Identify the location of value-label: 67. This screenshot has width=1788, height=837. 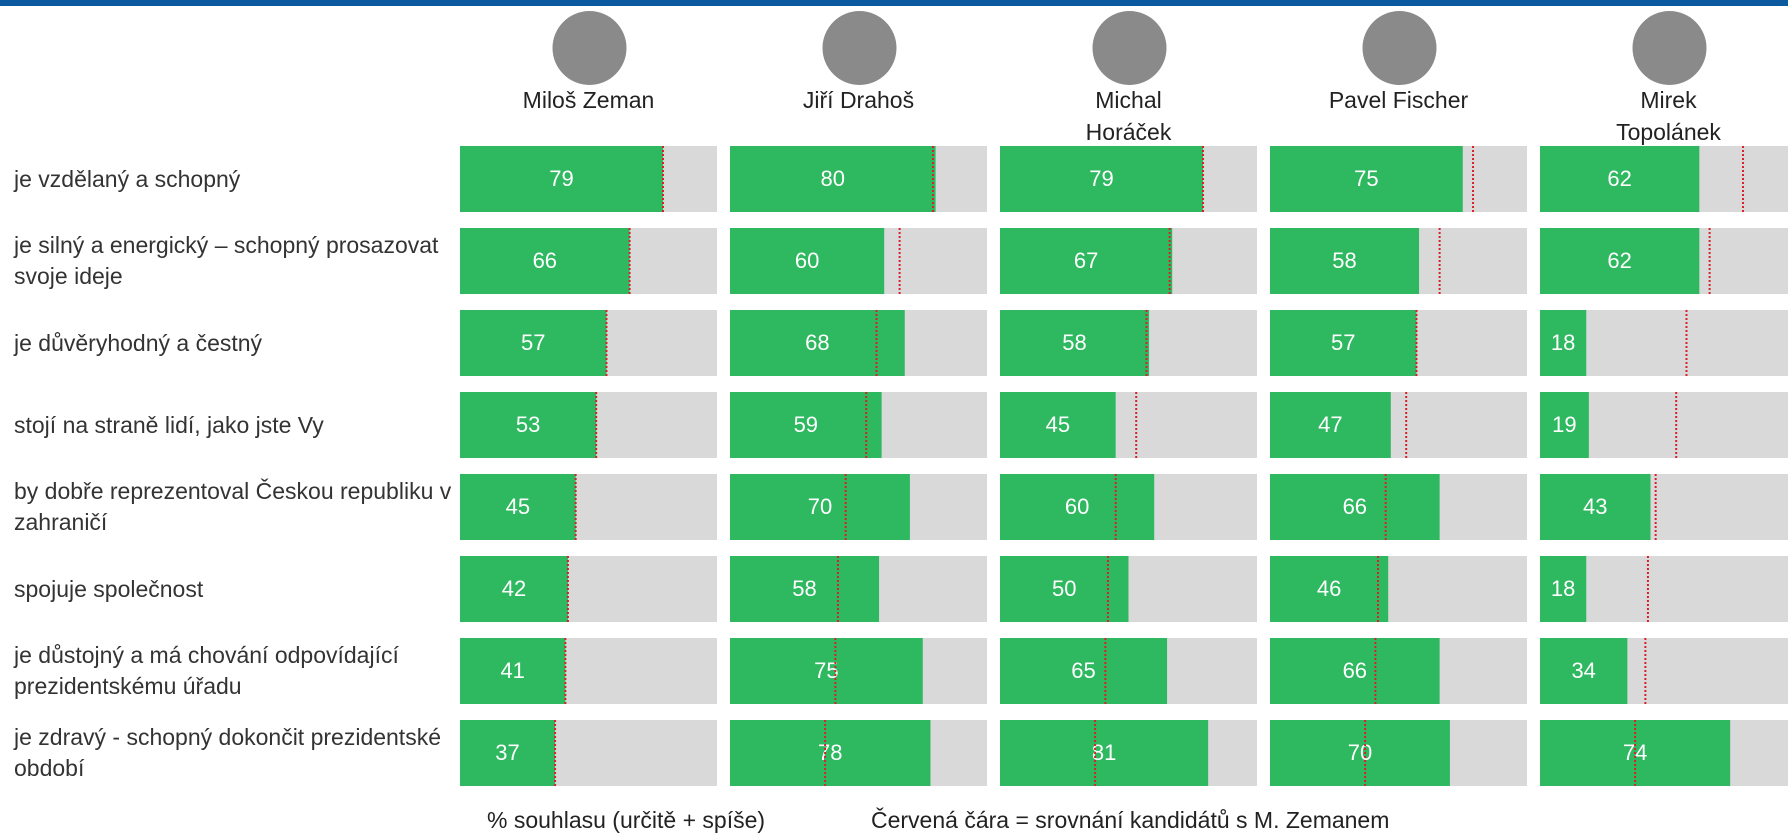
(1086, 260).